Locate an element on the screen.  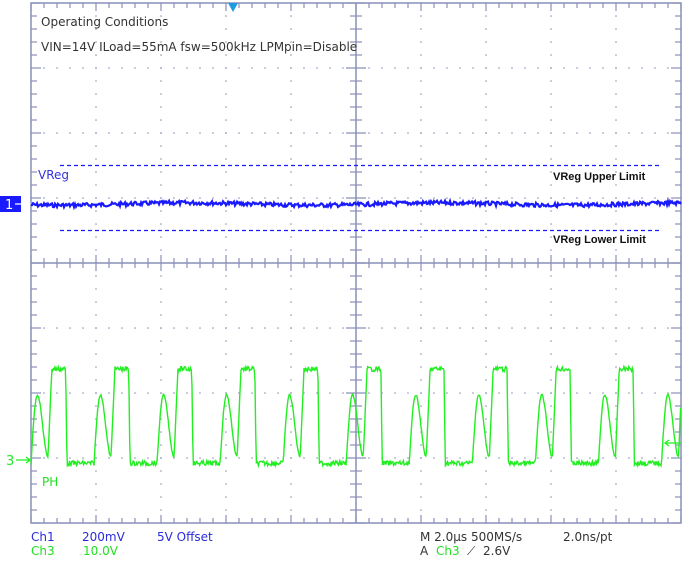
vreg-lower-limit-label: VReg Lower Limit is located at coordinates (599, 240).